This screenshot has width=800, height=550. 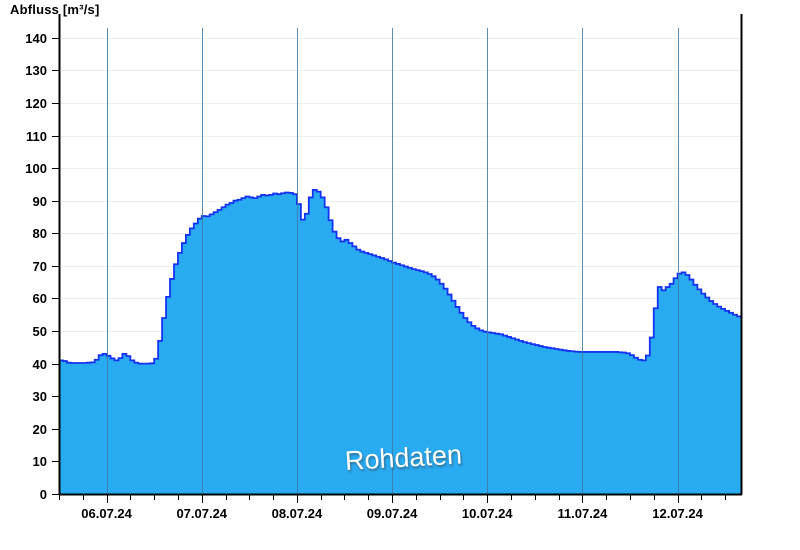 I want to click on y-tick-label-70: 70, so click(x=40, y=266).